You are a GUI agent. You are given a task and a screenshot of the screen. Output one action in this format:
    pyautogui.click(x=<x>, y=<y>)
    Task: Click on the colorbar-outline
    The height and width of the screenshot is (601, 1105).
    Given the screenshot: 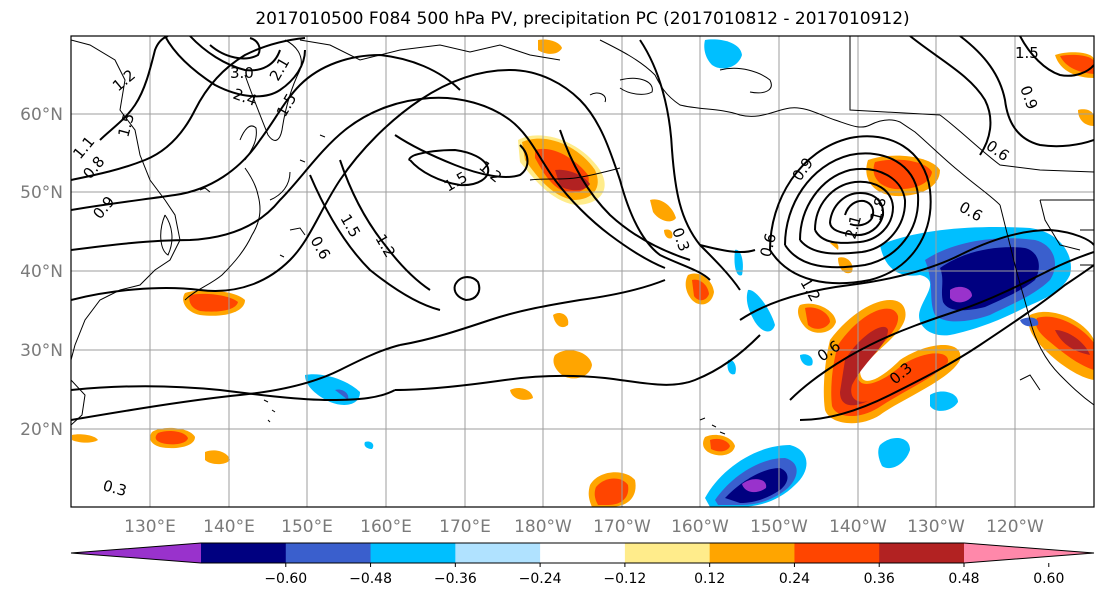 What is the action you would take?
    pyautogui.click(x=582, y=553)
    